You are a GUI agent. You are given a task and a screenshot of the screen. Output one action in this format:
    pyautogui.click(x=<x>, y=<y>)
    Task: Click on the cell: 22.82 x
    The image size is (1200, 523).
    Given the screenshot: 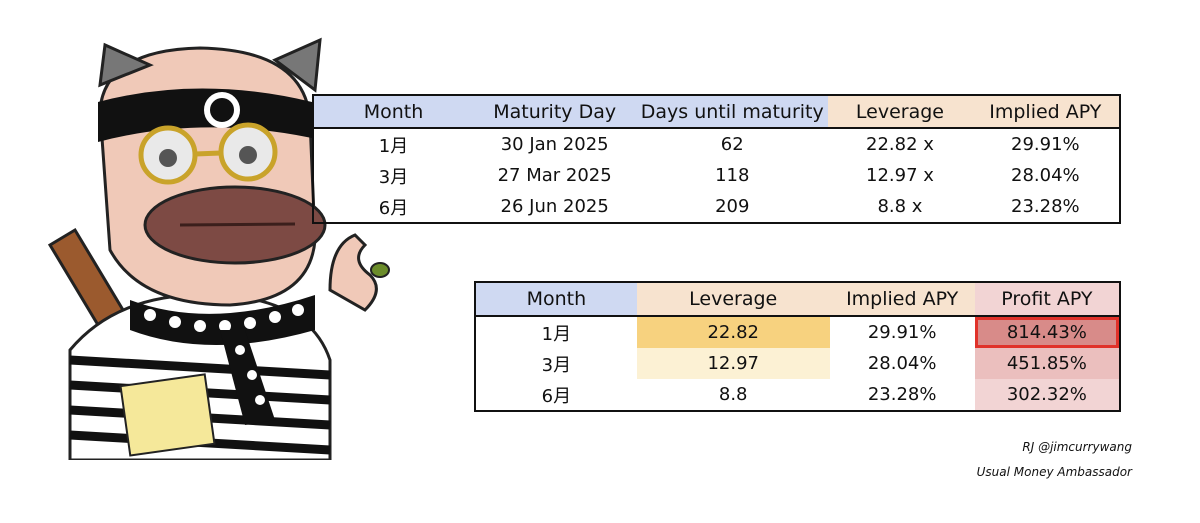 What is the action you would take?
    pyautogui.click(x=900, y=144)
    